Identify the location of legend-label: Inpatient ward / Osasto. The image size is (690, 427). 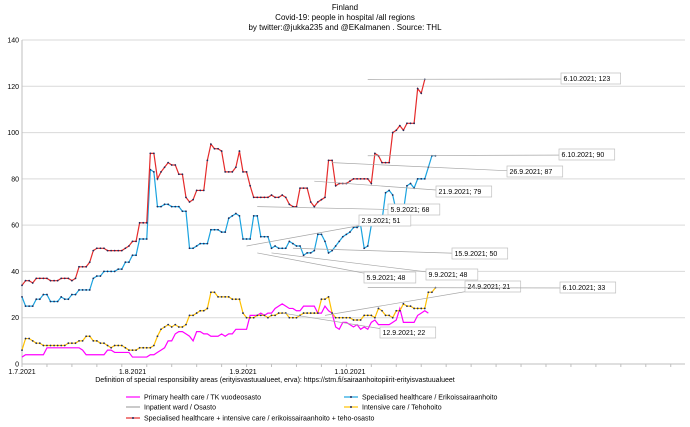
(180, 408).